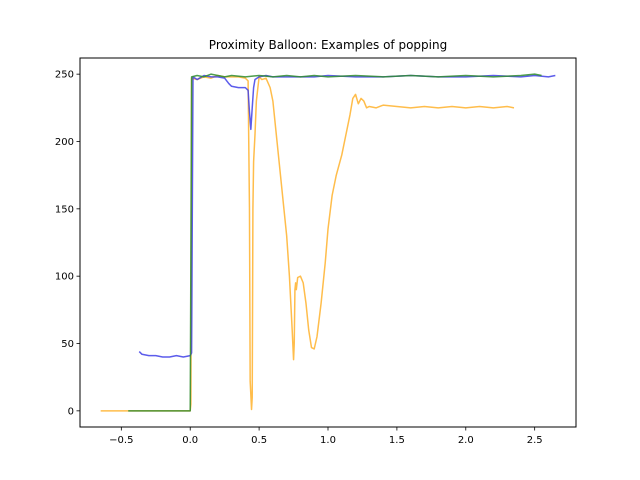 The height and width of the screenshot is (480, 640). Describe the element at coordinates (64, 142) in the screenshot. I see `y-tick-label: 200` at that location.